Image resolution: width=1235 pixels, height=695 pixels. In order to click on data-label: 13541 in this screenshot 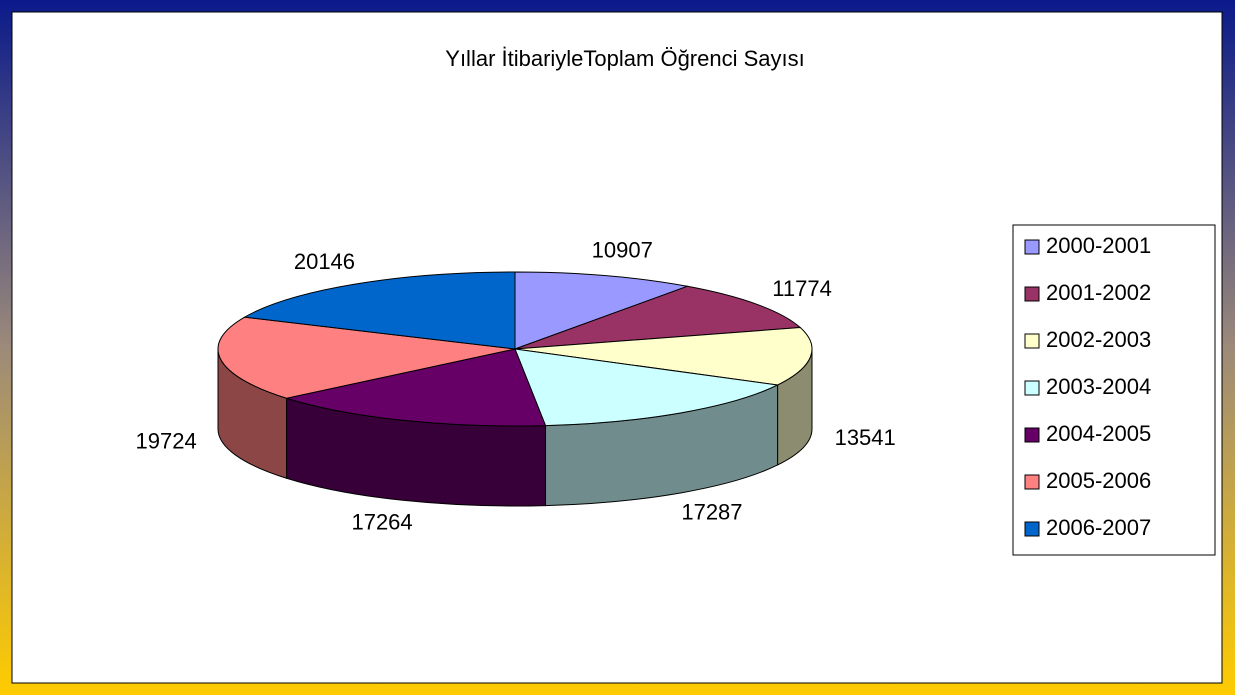, I will do `click(865, 437)`.